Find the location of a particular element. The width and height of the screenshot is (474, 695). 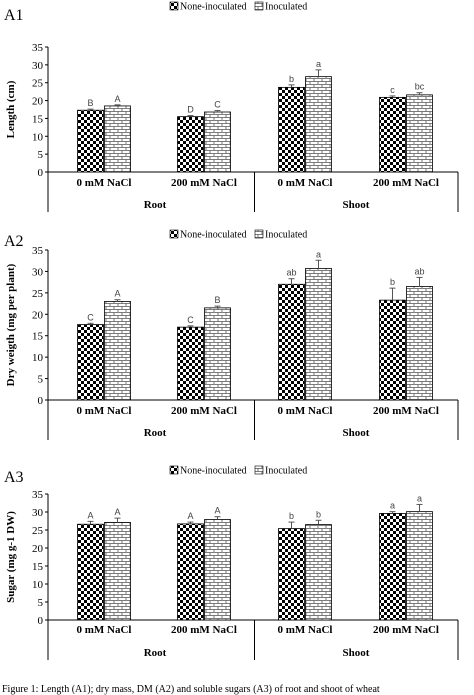

y-axis-title: Sugar (mg g-1 DW) is located at coordinates (11, 557).